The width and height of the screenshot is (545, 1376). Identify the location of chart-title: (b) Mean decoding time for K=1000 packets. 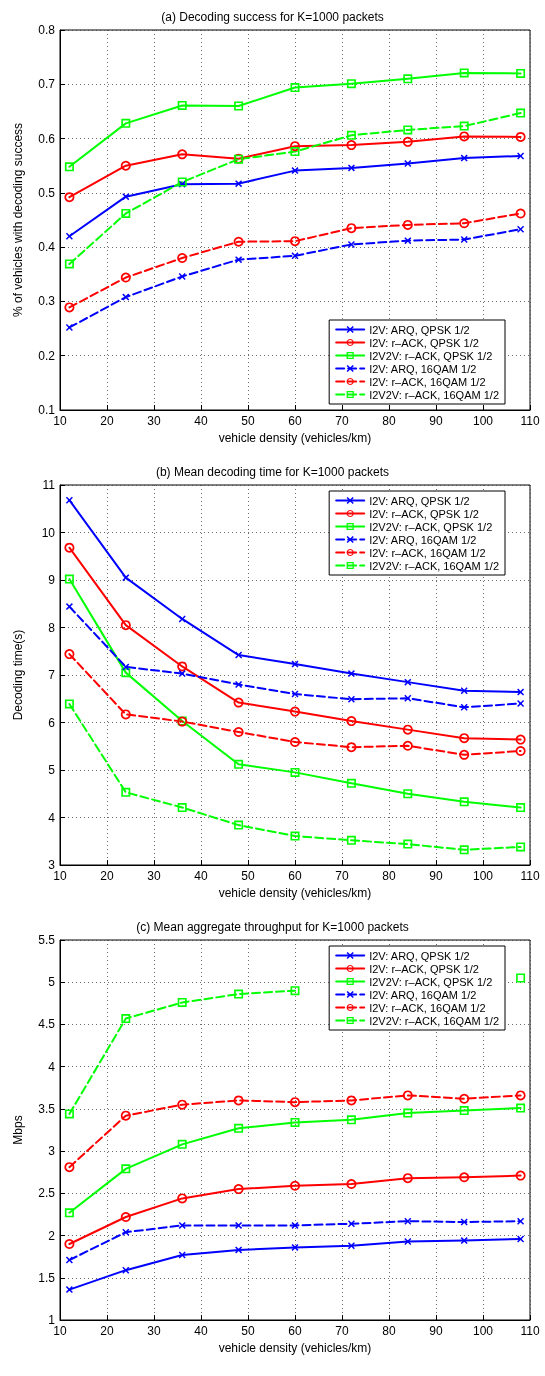
(272, 472).